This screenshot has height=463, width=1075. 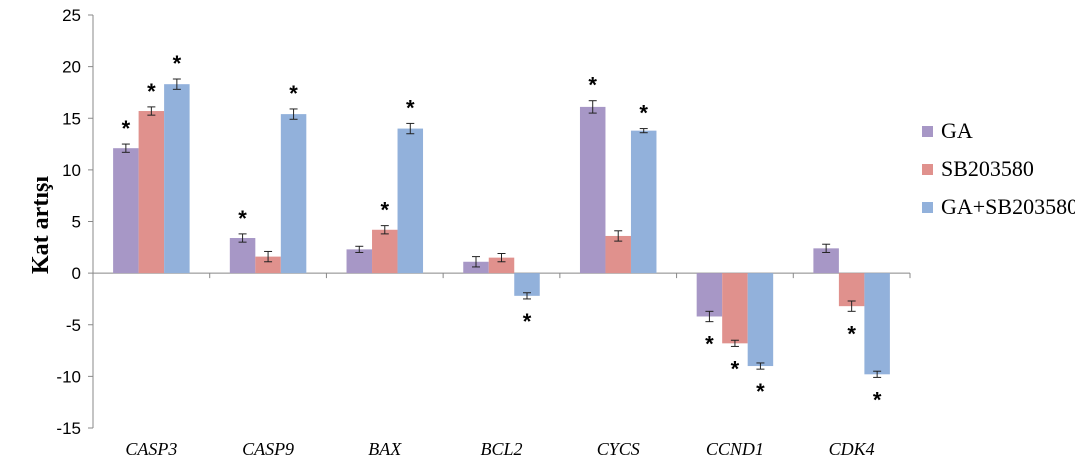 I want to click on y-tick-label: 10, so click(x=71, y=170).